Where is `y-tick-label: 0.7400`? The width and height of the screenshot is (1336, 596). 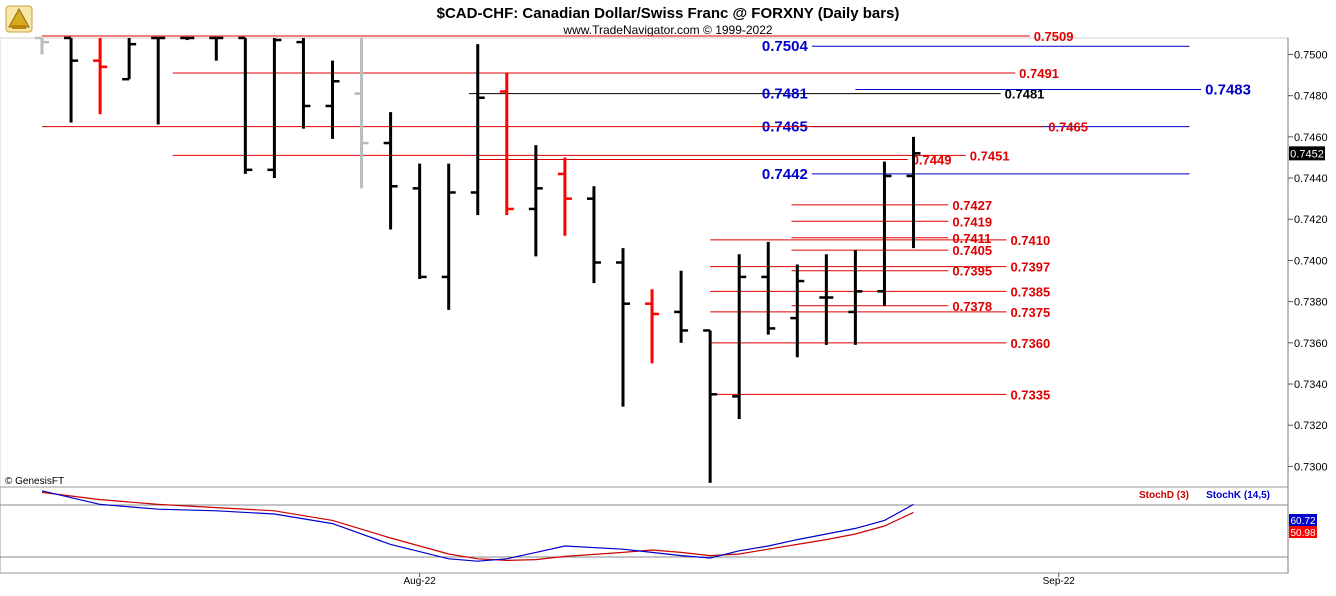 y-tick-label: 0.7400 is located at coordinates (1311, 261).